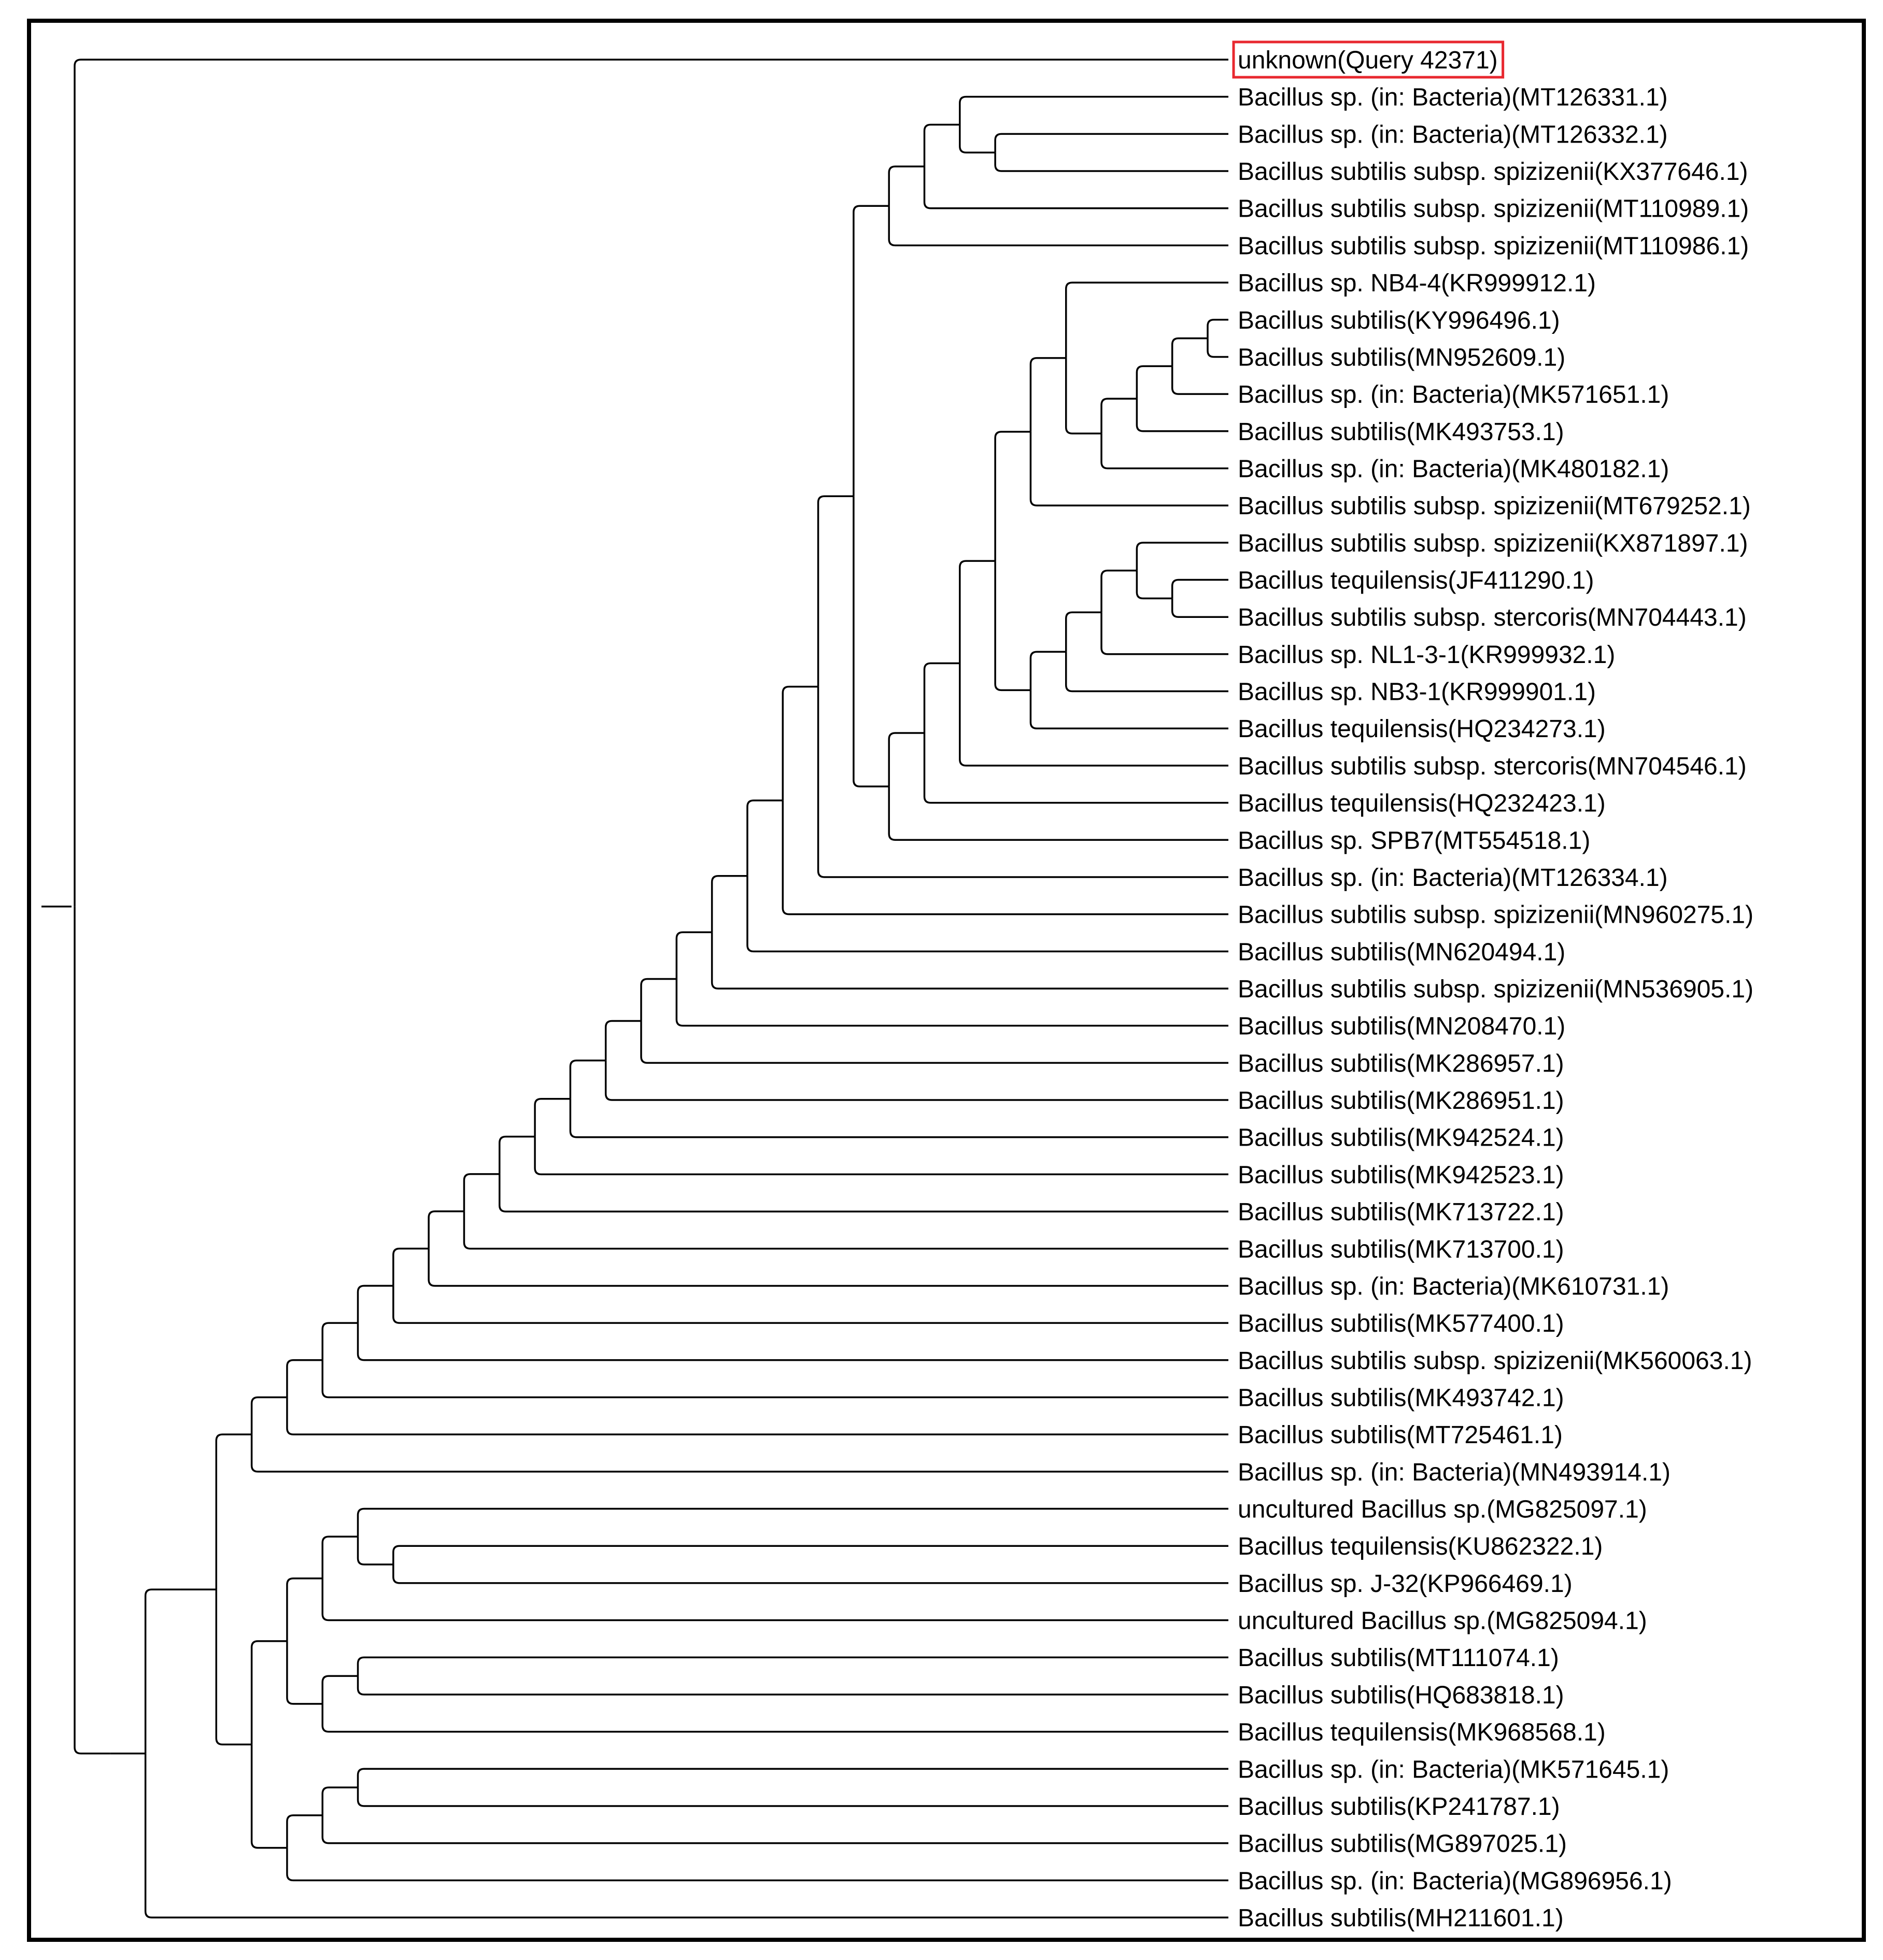  Describe the element at coordinates (1401, 1138) in the screenshot. I see `leaf-label: Bacillus subtilis(MK942524.1)` at that location.